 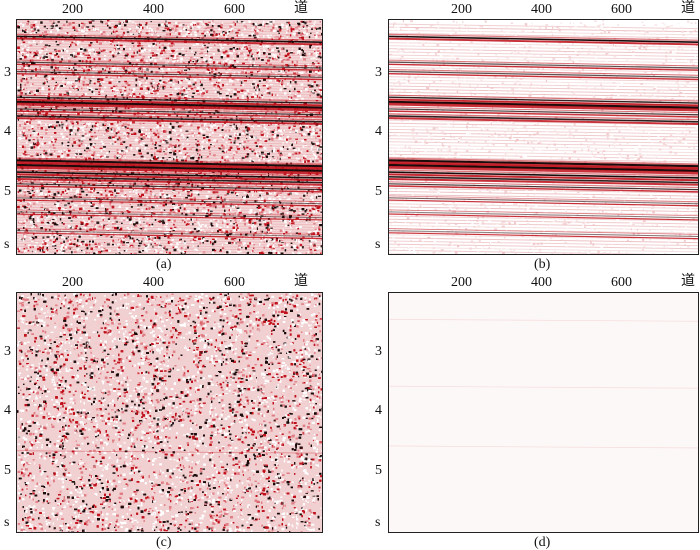 What do you see at coordinates (542, 543) in the screenshot?
I see `caption-d: (d)` at bounding box center [542, 543].